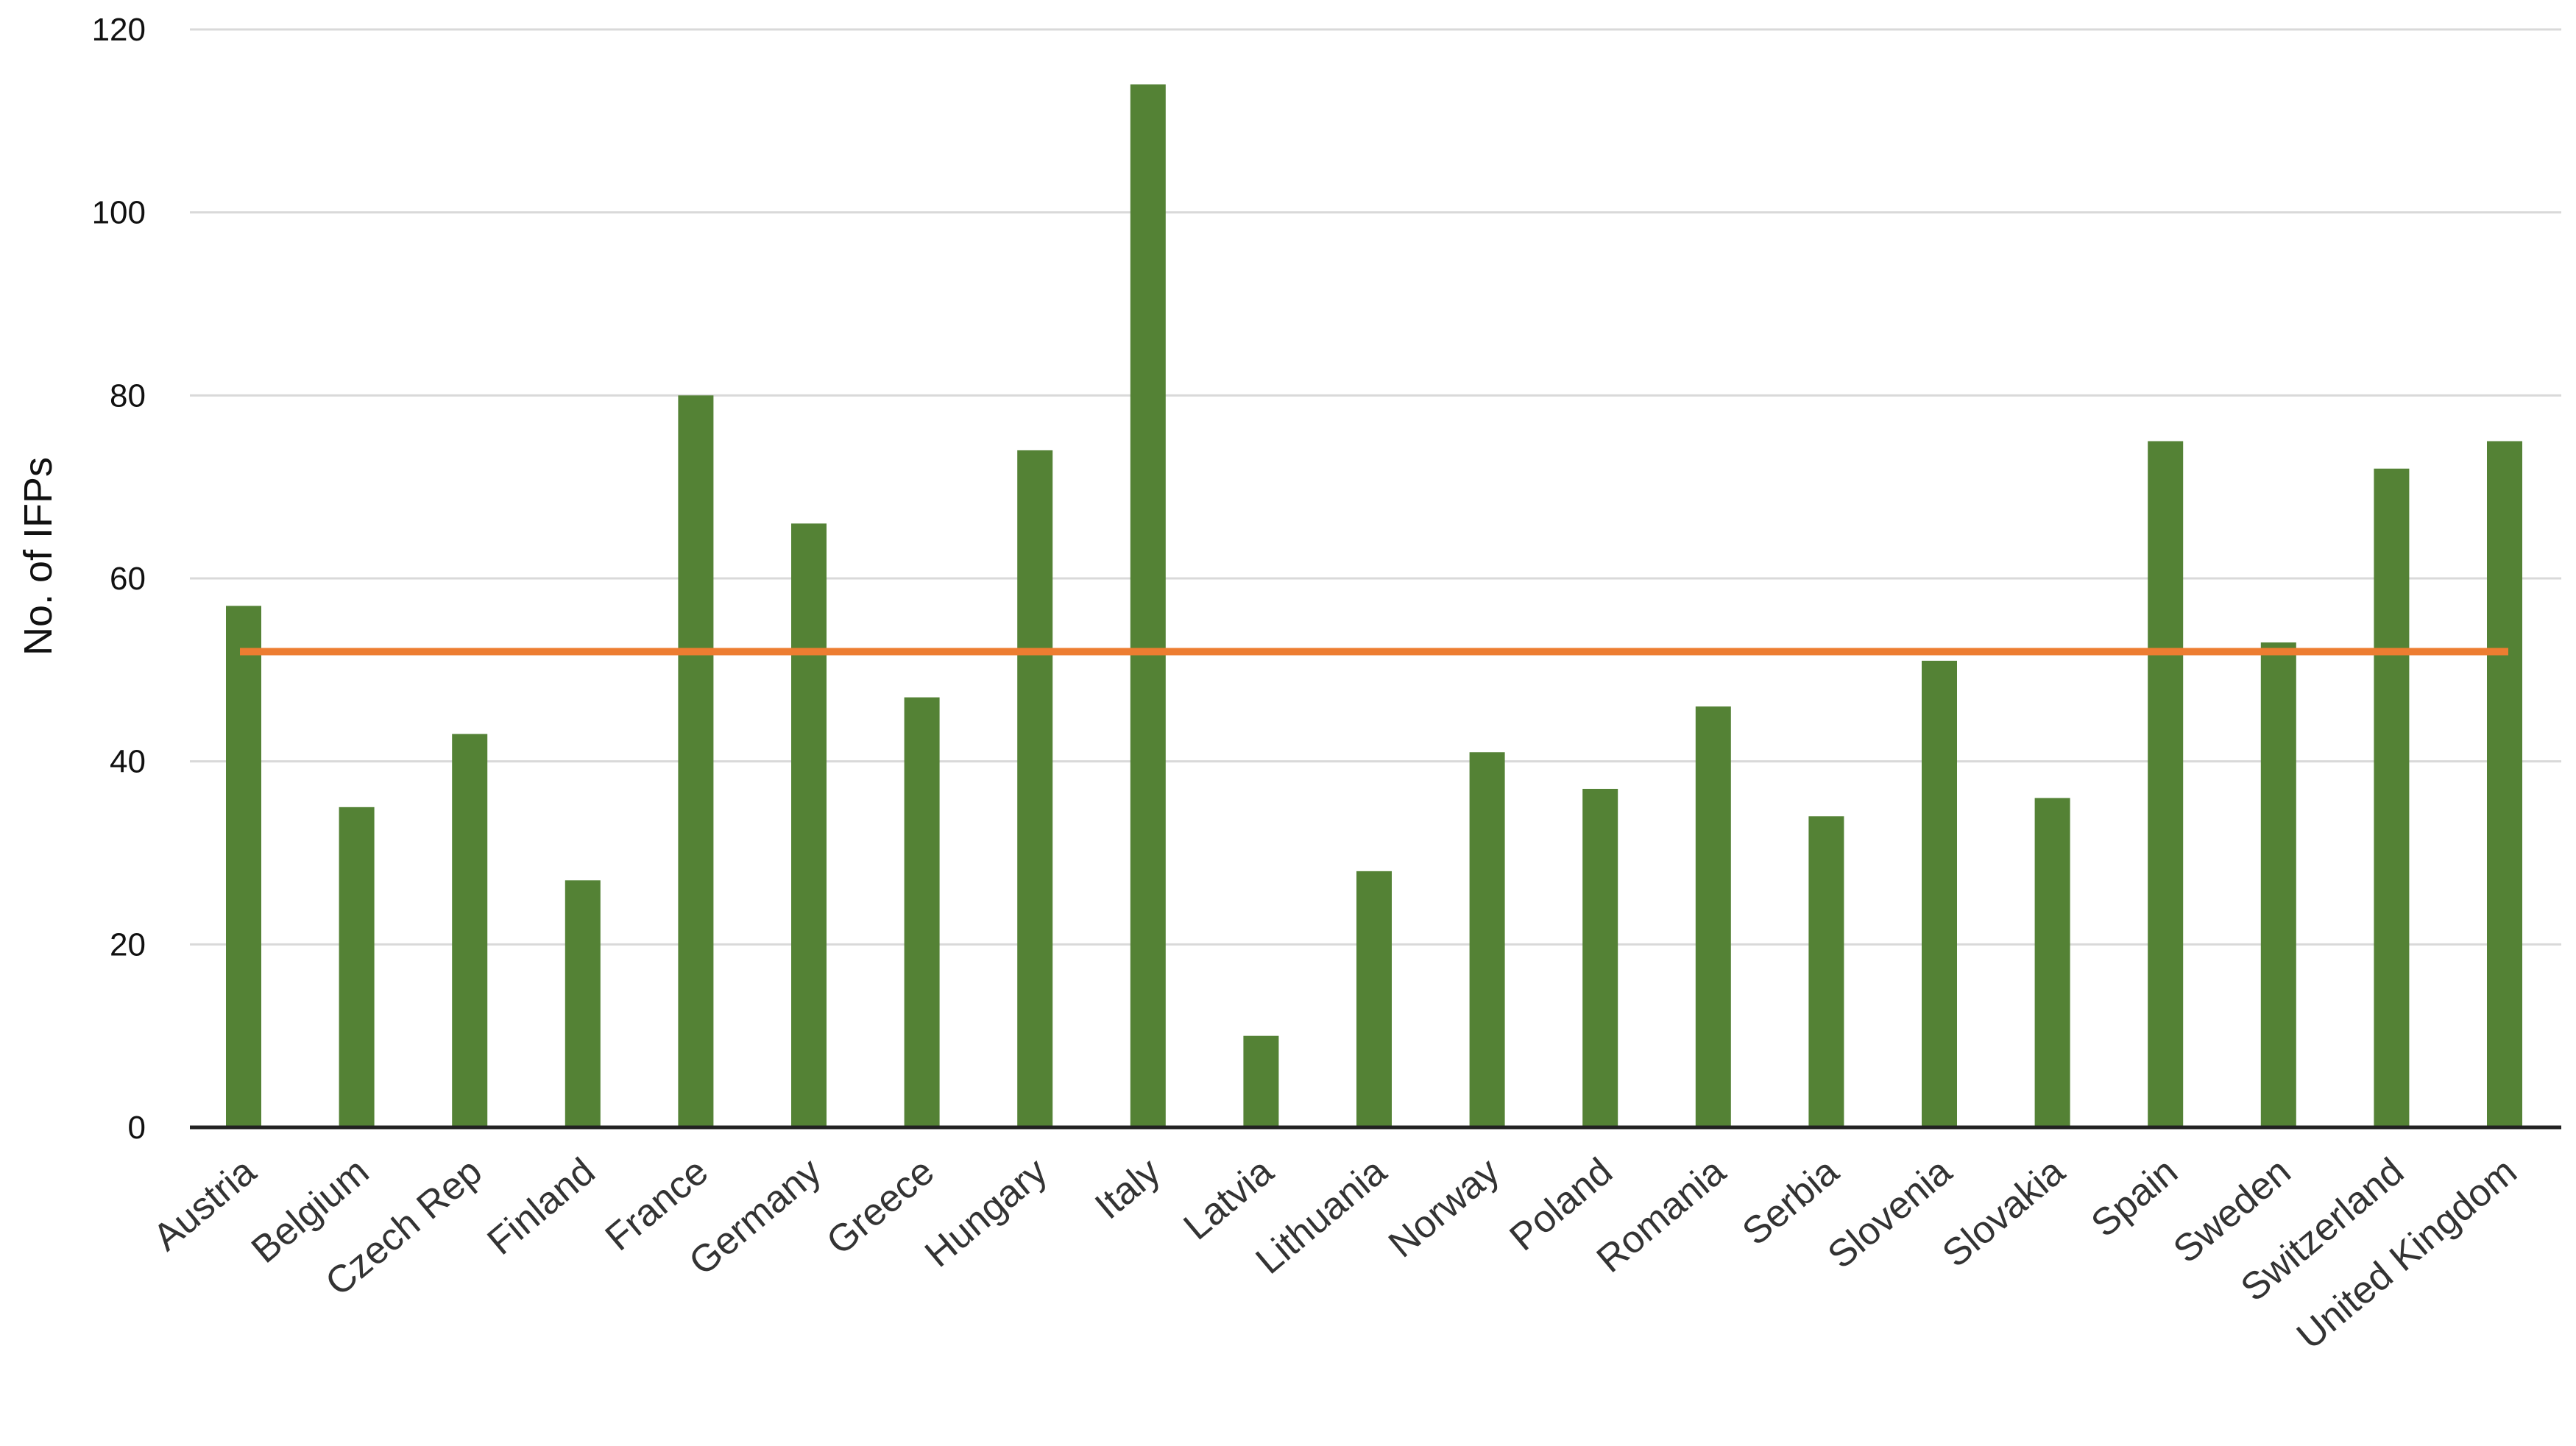 The width and height of the screenshot is (2576, 1446). I want to click on y-axis-tick-labels: 0 20 40 60 80 100 120, so click(119, 579).